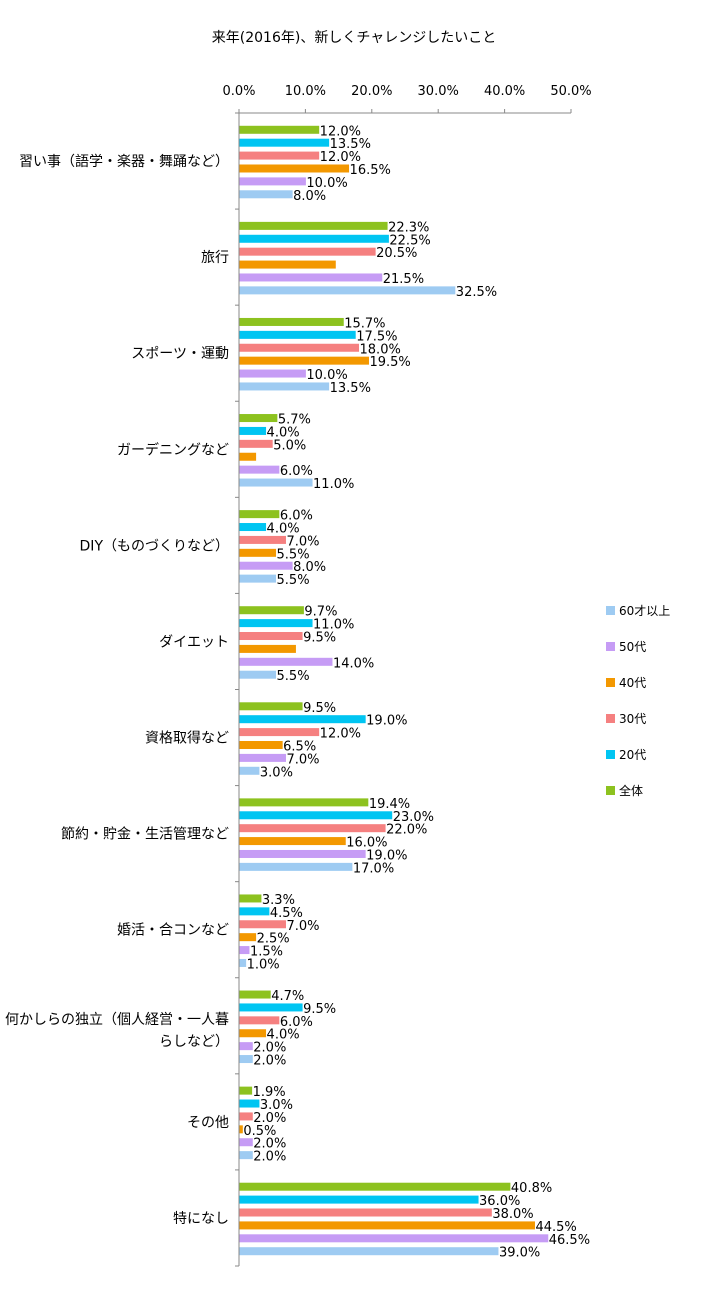 The height and width of the screenshot is (1292, 708). What do you see at coordinates (187, 738) in the screenshot?
I see `y-tick-label: 資格取得など` at bounding box center [187, 738].